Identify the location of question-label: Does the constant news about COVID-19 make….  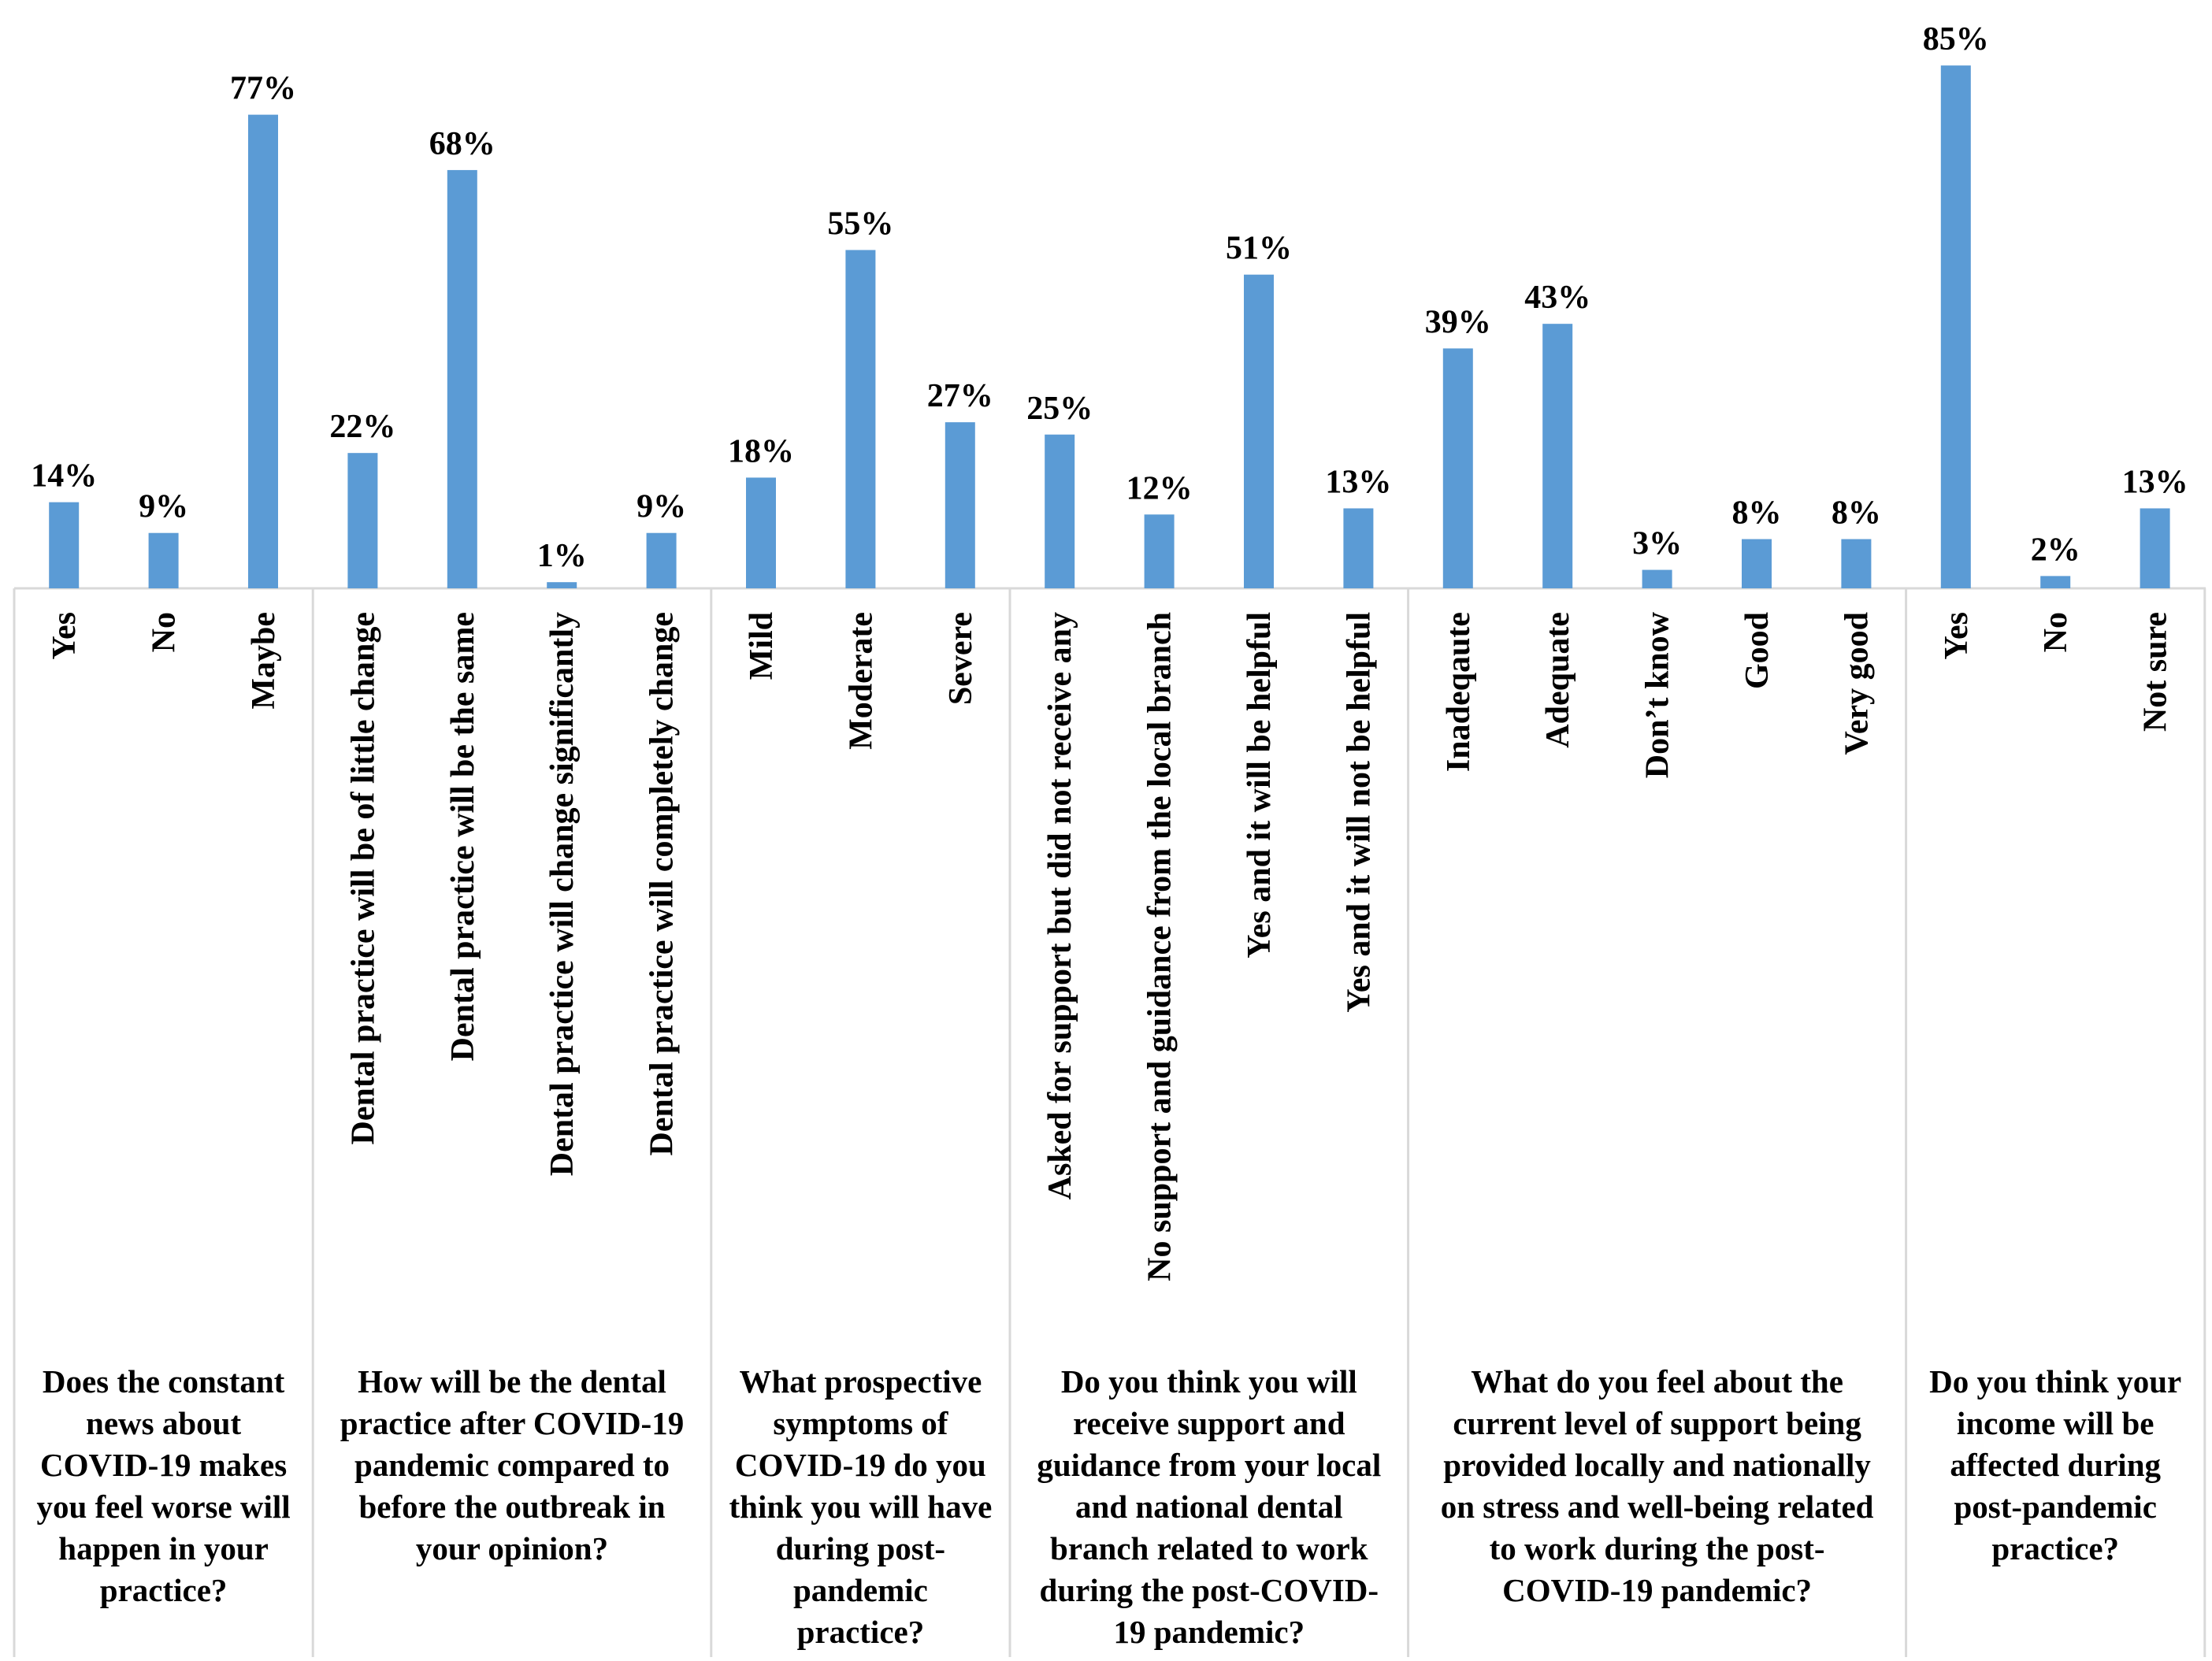
(163, 1485).